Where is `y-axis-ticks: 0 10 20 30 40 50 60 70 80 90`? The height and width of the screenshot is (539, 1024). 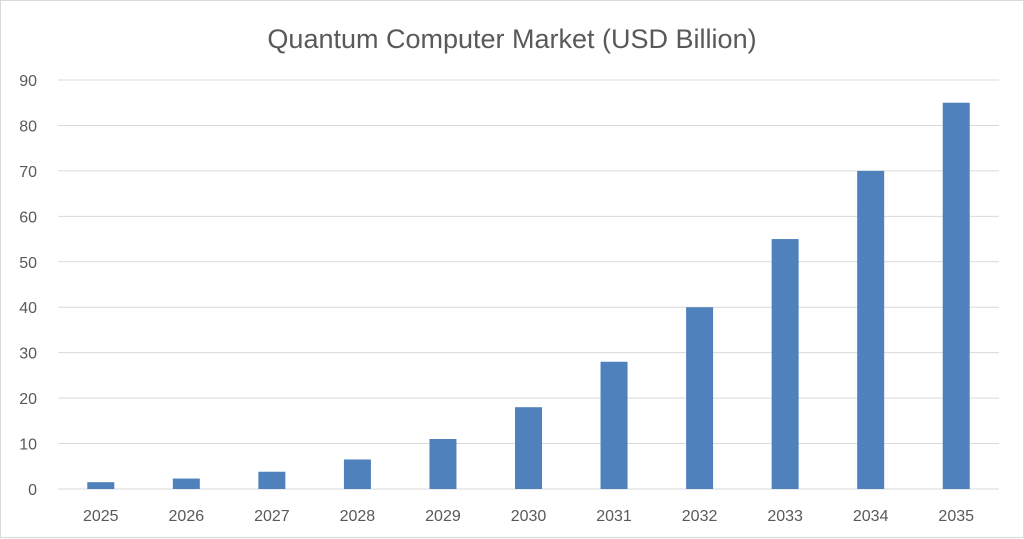 y-axis-ticks: 0 10 20 30 40 50 60 70 80 90 is located at coordinates (28, 286).